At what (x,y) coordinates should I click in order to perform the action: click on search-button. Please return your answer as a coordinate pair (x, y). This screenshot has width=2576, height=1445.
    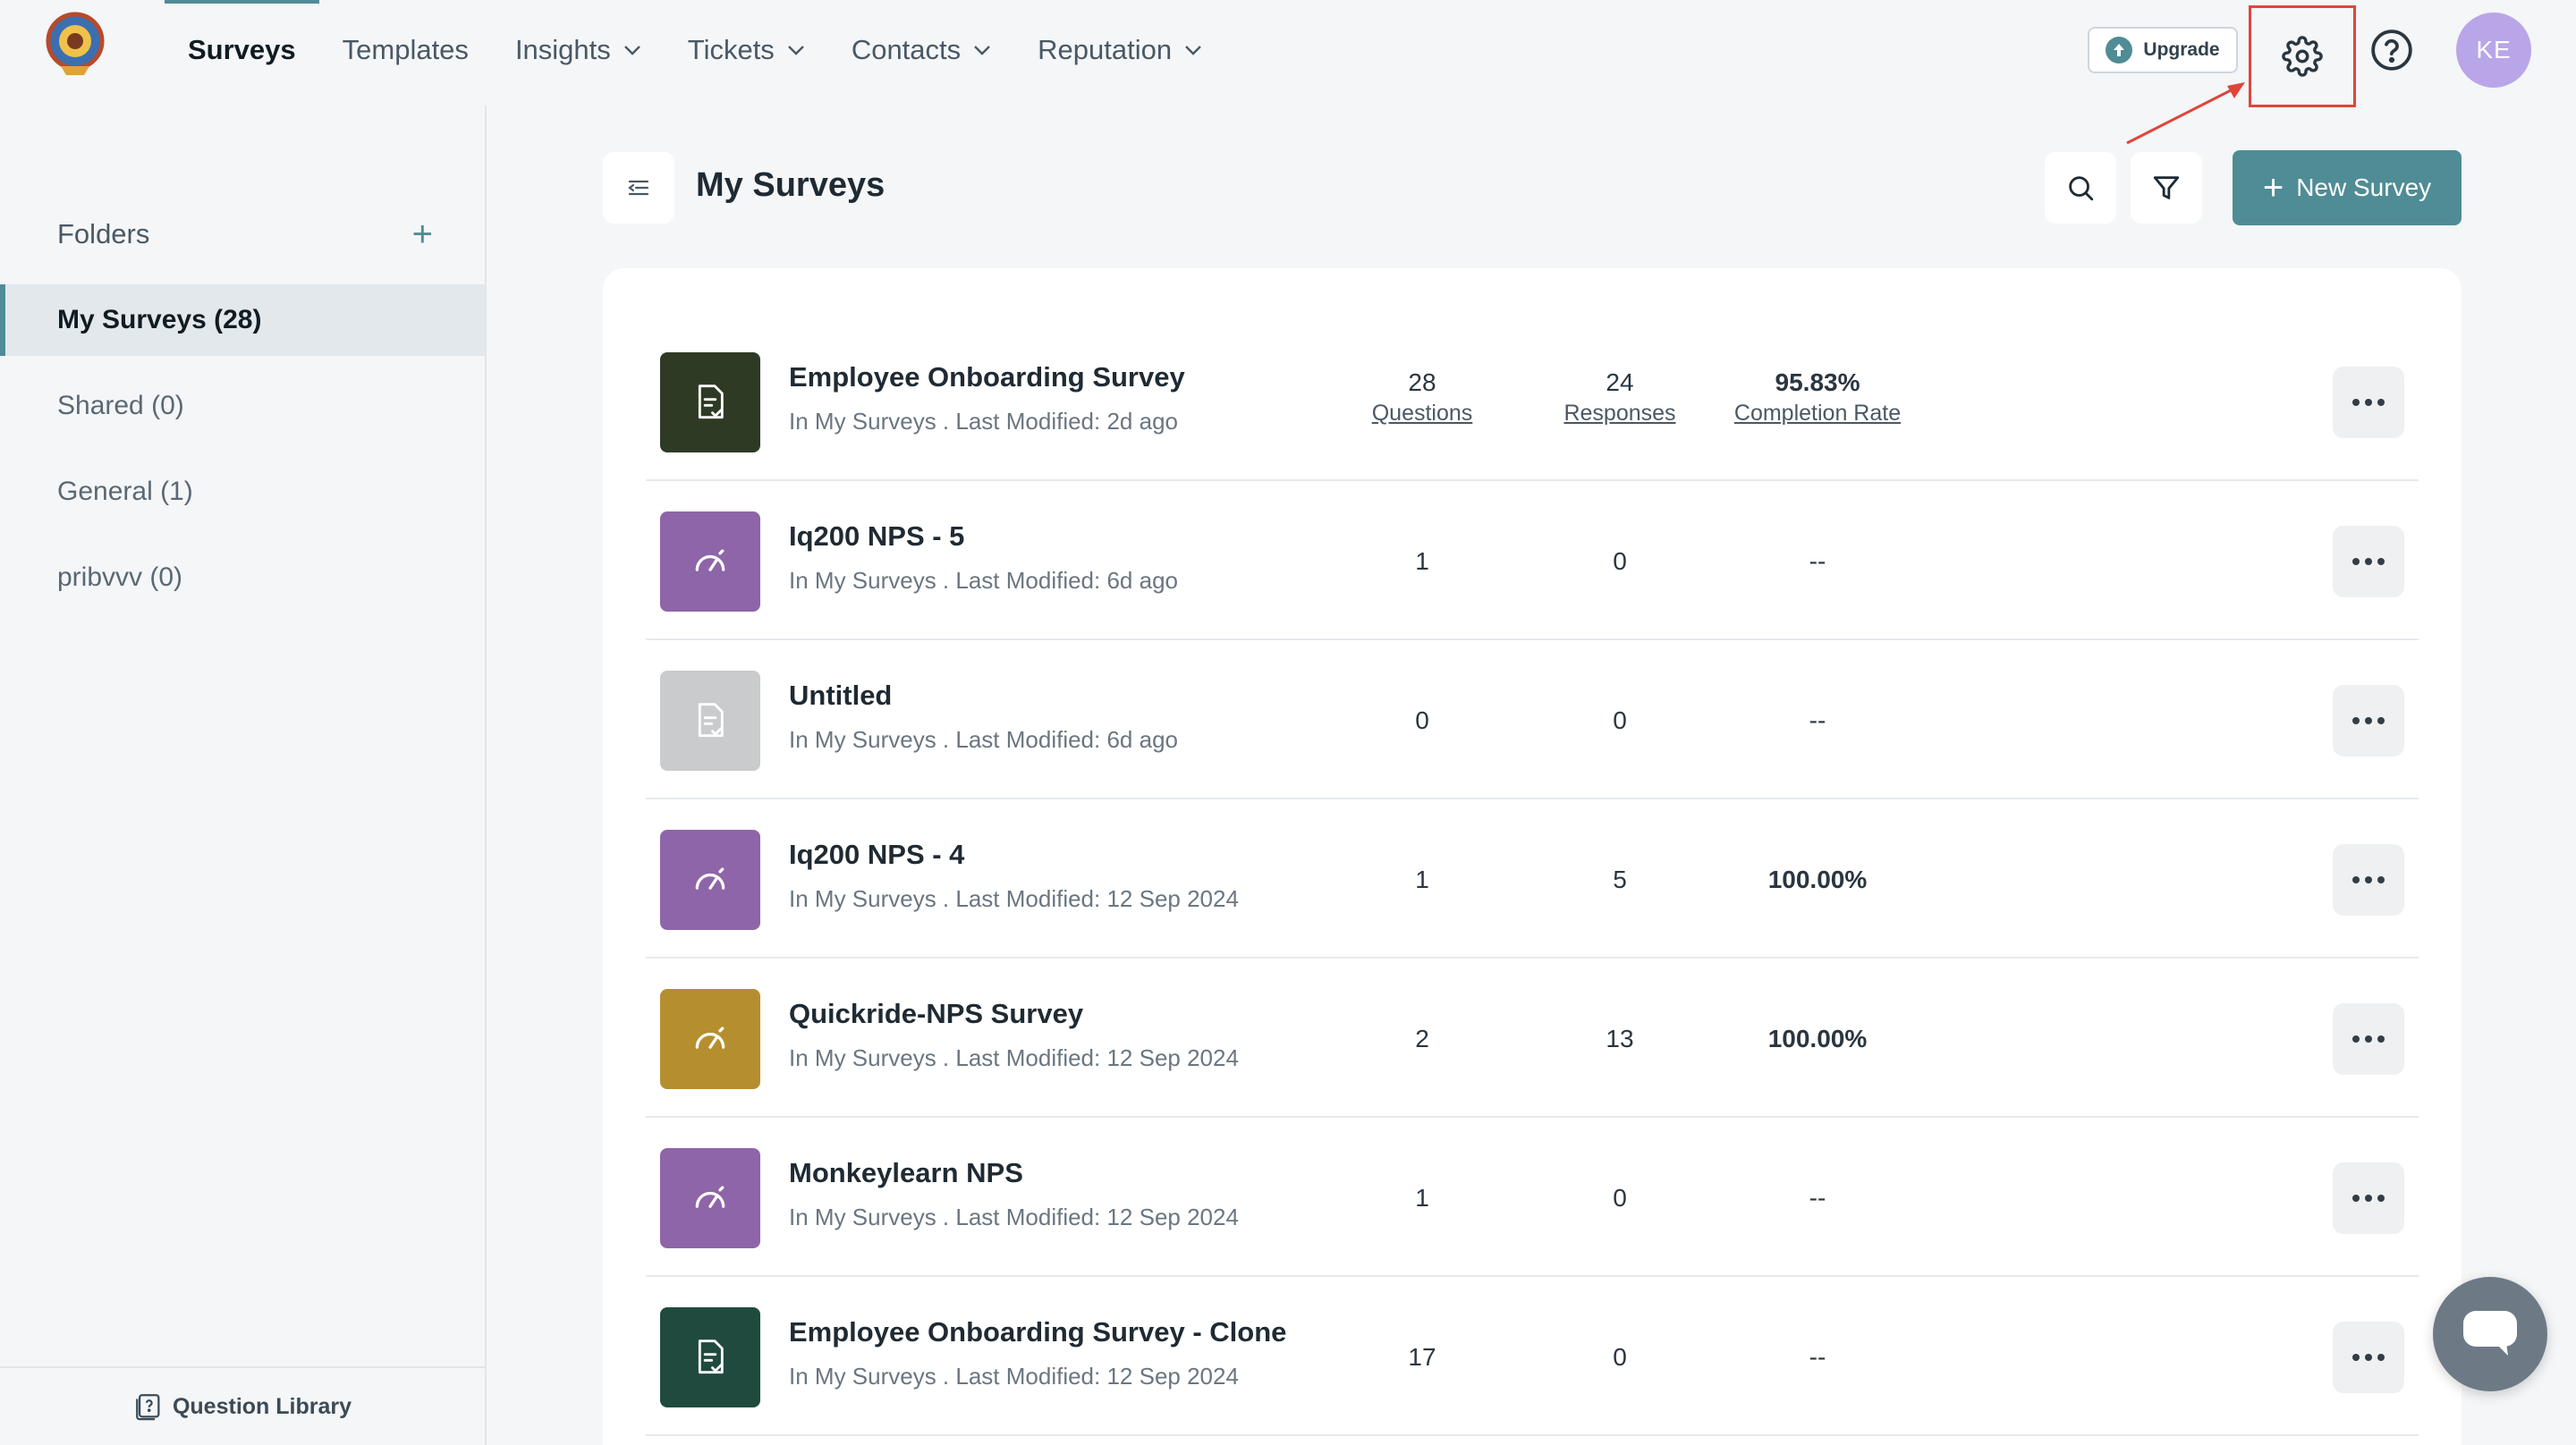
    Looking at the image, I should click on (2080, 188).